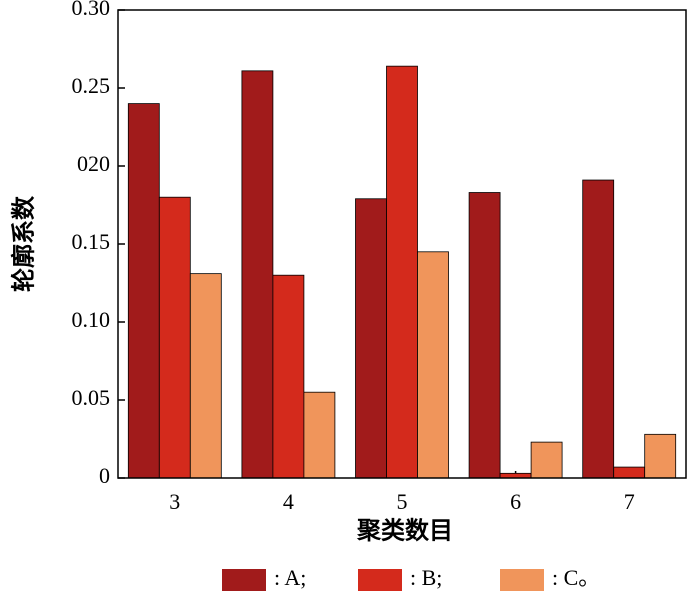 This screenshot has height=594, width=700. Describe the element at coordinates (576, 577) in the screenshot. I see `legend-label: : C。` at that location.